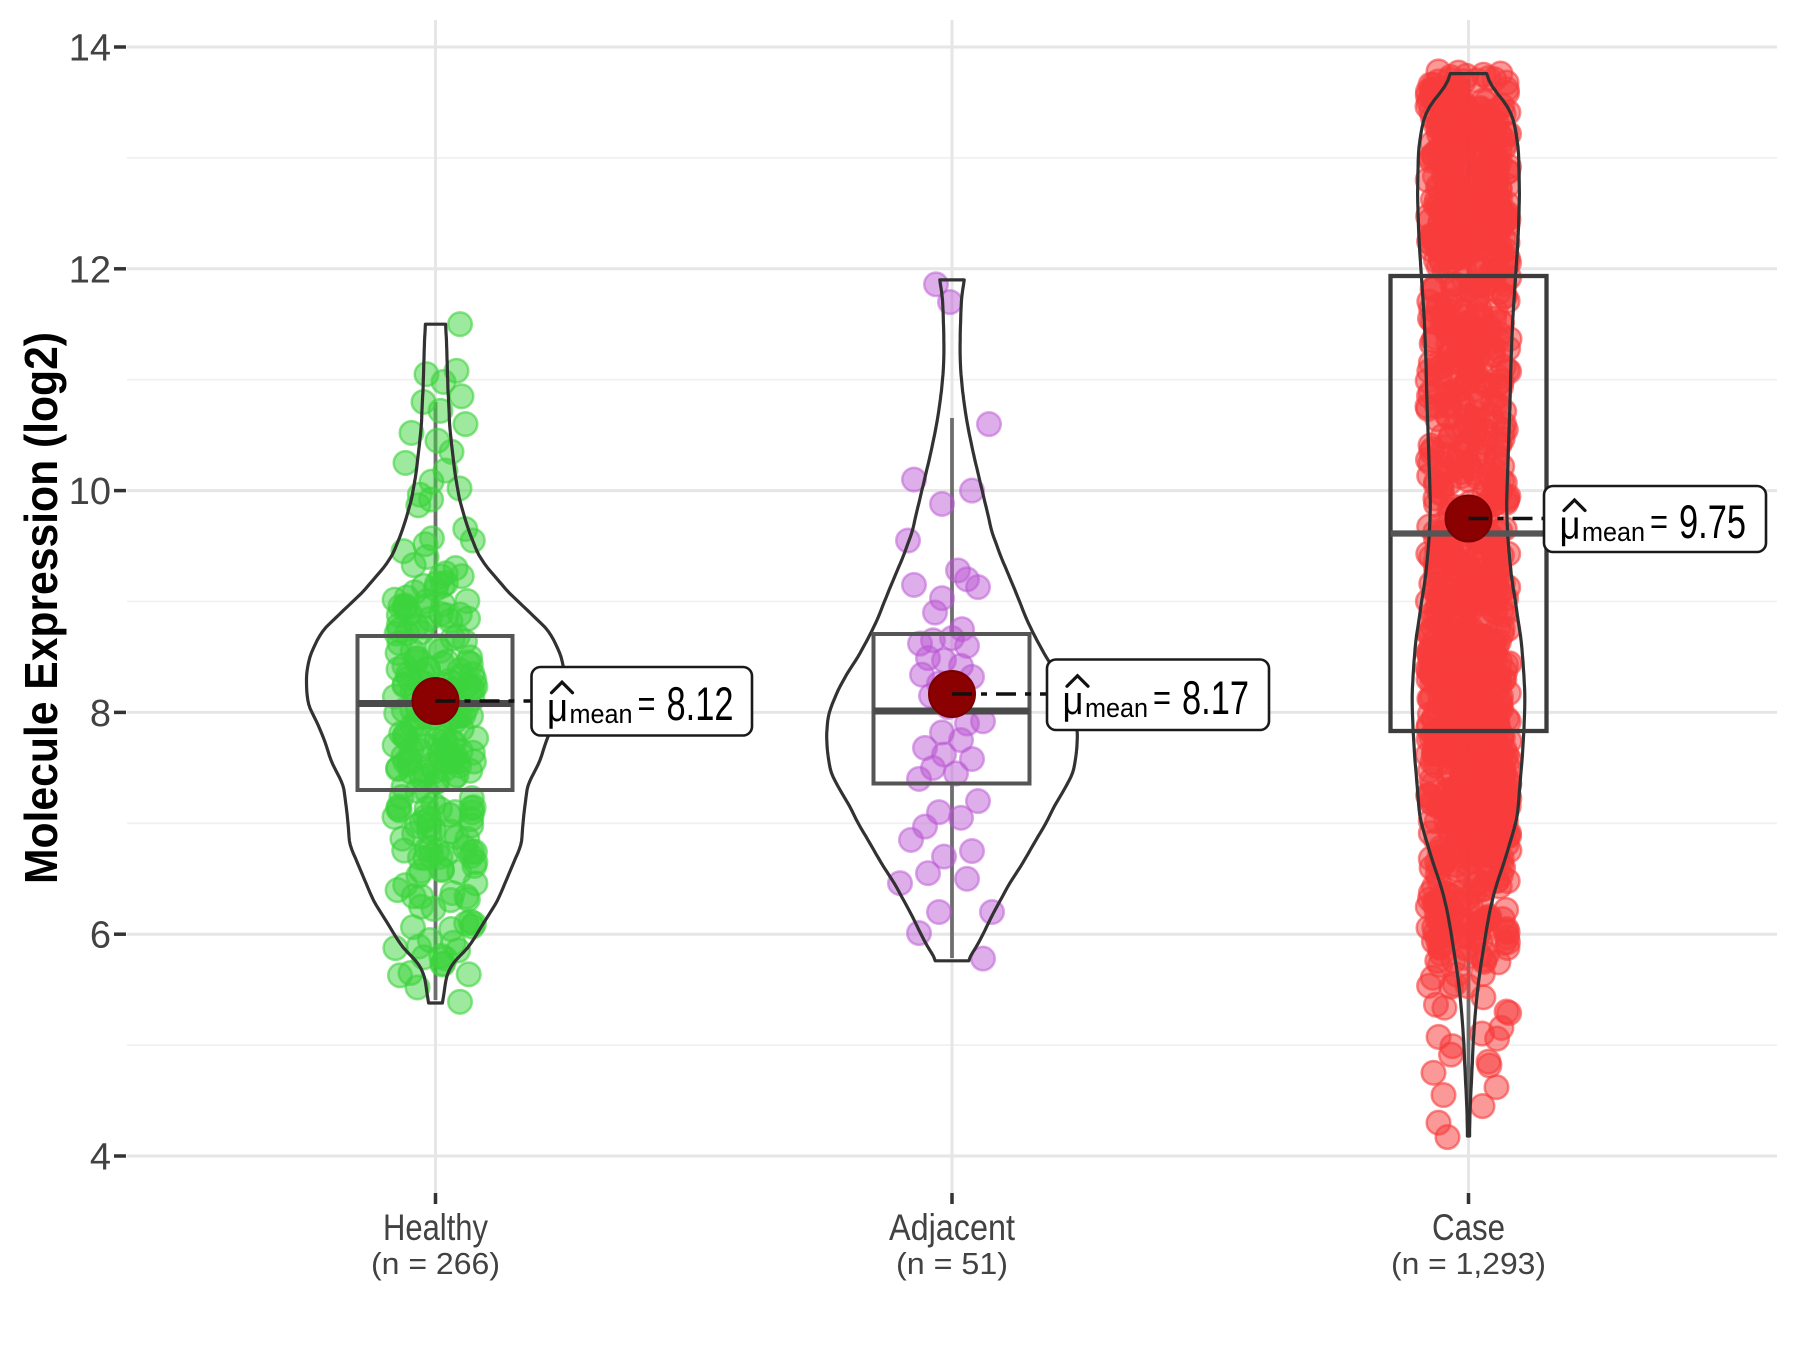  Describe the element at coordinates (952, 1227) in the screenshot. I see `svg-text: Adjacent` at that location.